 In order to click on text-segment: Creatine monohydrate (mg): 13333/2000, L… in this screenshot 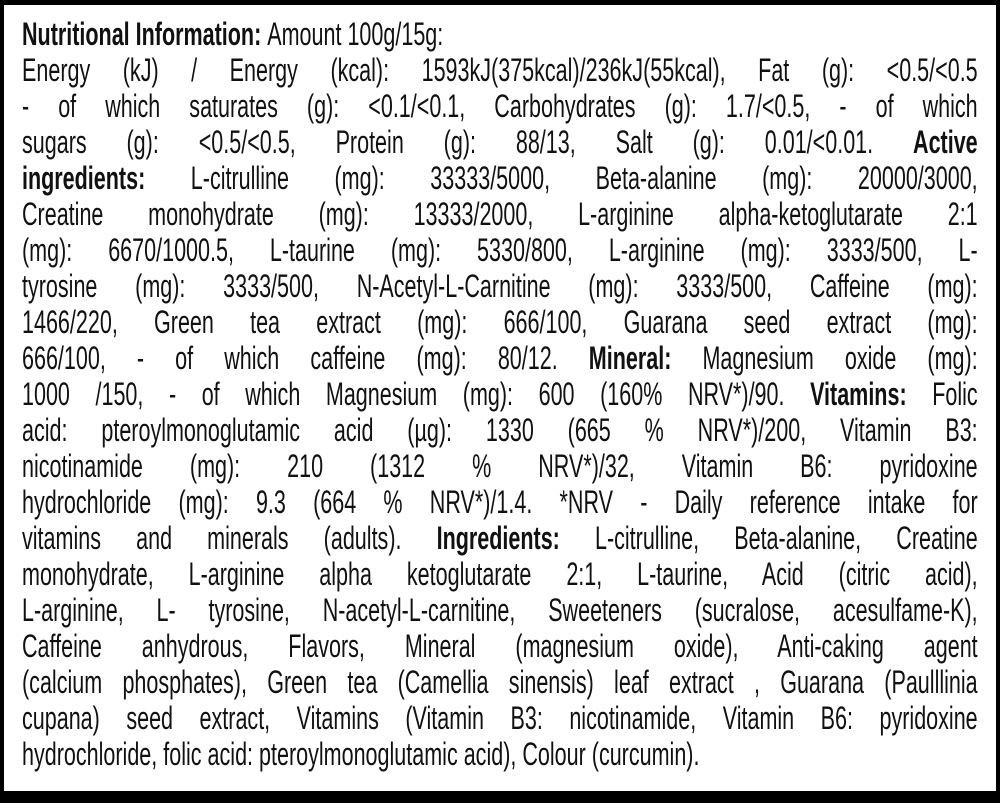, I will do `click(500, 214)`.